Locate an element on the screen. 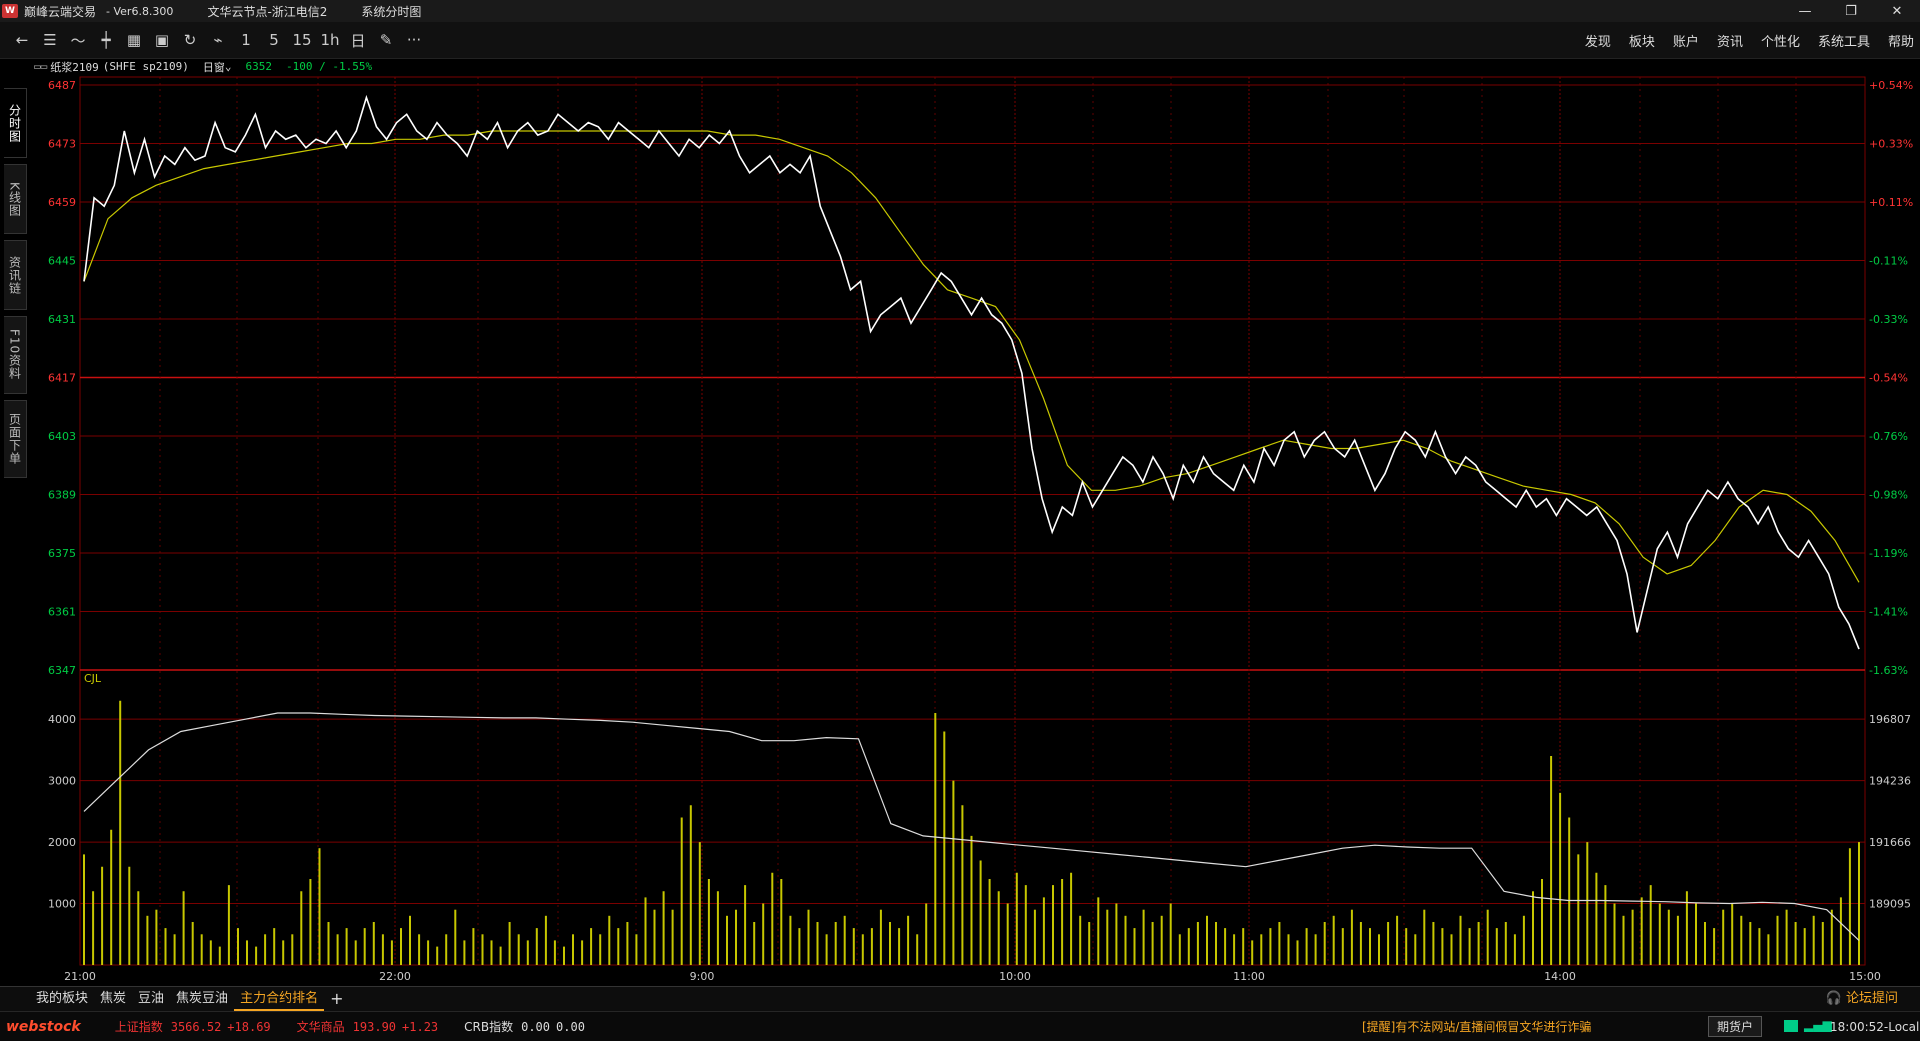  contract-name: 纸浆2109 is located at coordinates (74, 67).